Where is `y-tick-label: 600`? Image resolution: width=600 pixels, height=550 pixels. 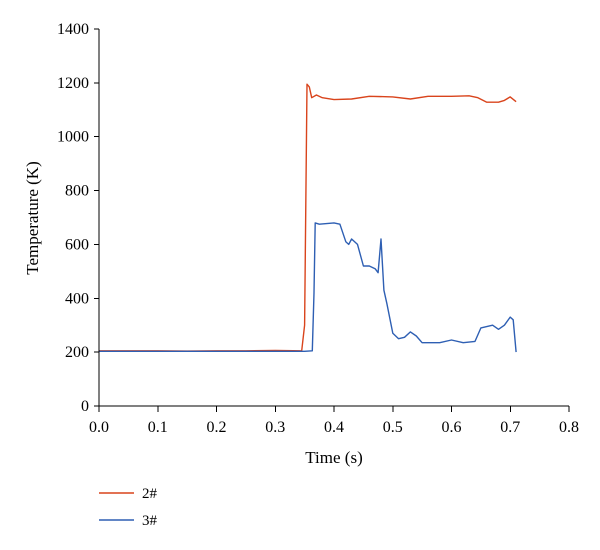 y-tick-label: 600 is located at coordinates (77, 244).